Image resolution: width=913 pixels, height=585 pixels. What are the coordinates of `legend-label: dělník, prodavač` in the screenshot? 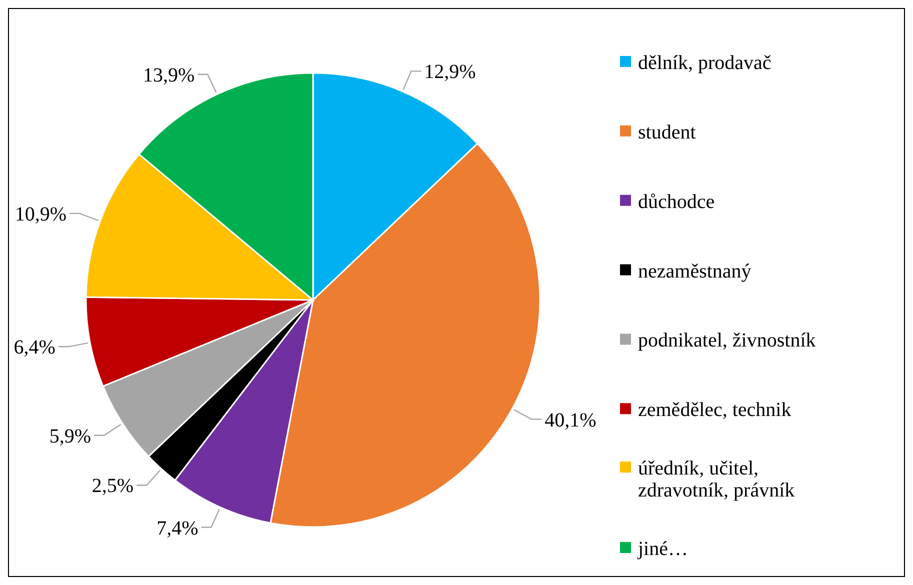 It's located at (705, 63).